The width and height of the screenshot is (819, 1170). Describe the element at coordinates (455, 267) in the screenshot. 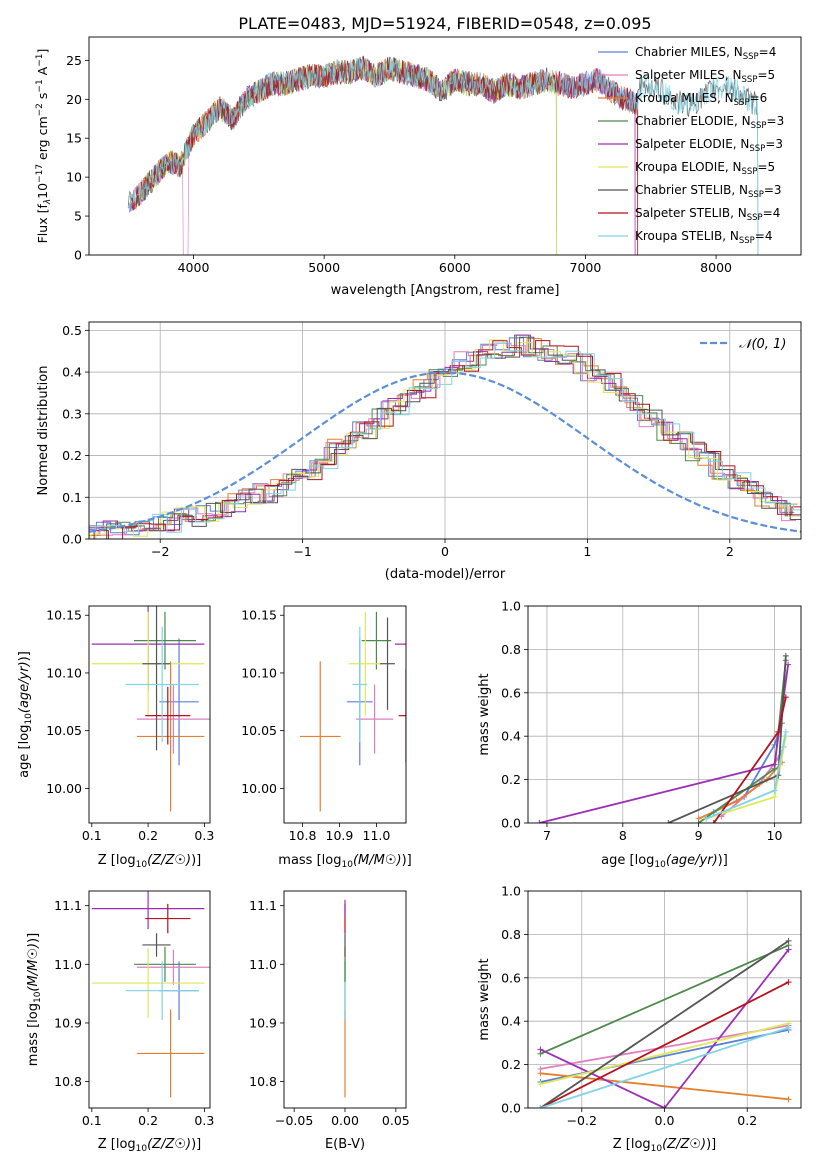

I see `x-tick-label: 6000` at that location.